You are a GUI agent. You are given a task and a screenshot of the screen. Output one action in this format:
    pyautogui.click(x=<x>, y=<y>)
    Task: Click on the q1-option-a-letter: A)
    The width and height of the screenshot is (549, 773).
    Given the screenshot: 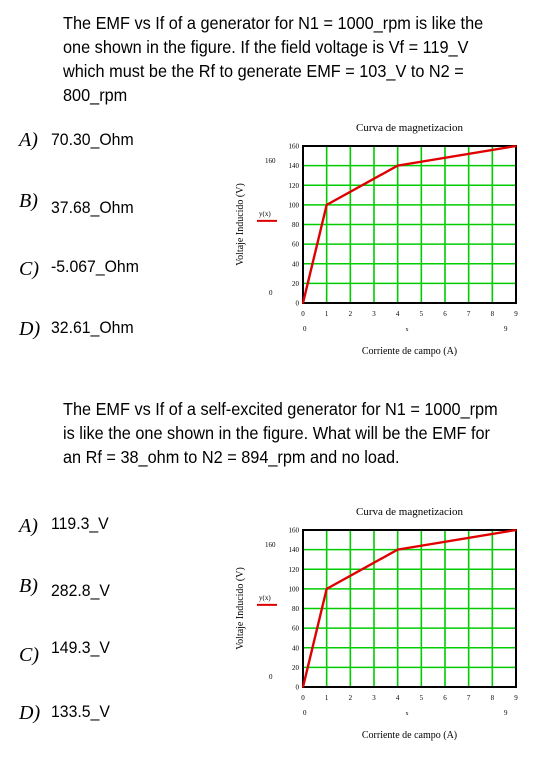 What is the action you would take?
    pyautogui.click(x=28, y=140)
    